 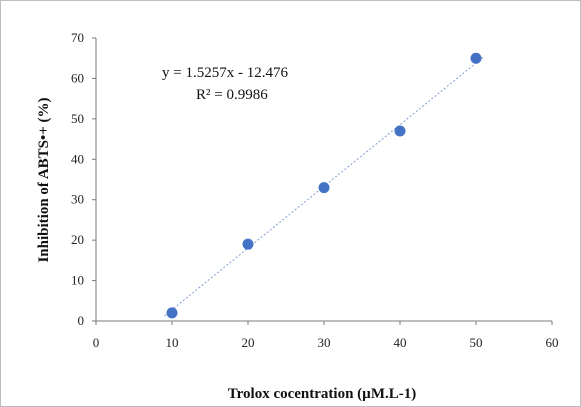 I want to click on y-axis-title: Inhibition of ABTS•+ (%), so click(x=44, y=179).